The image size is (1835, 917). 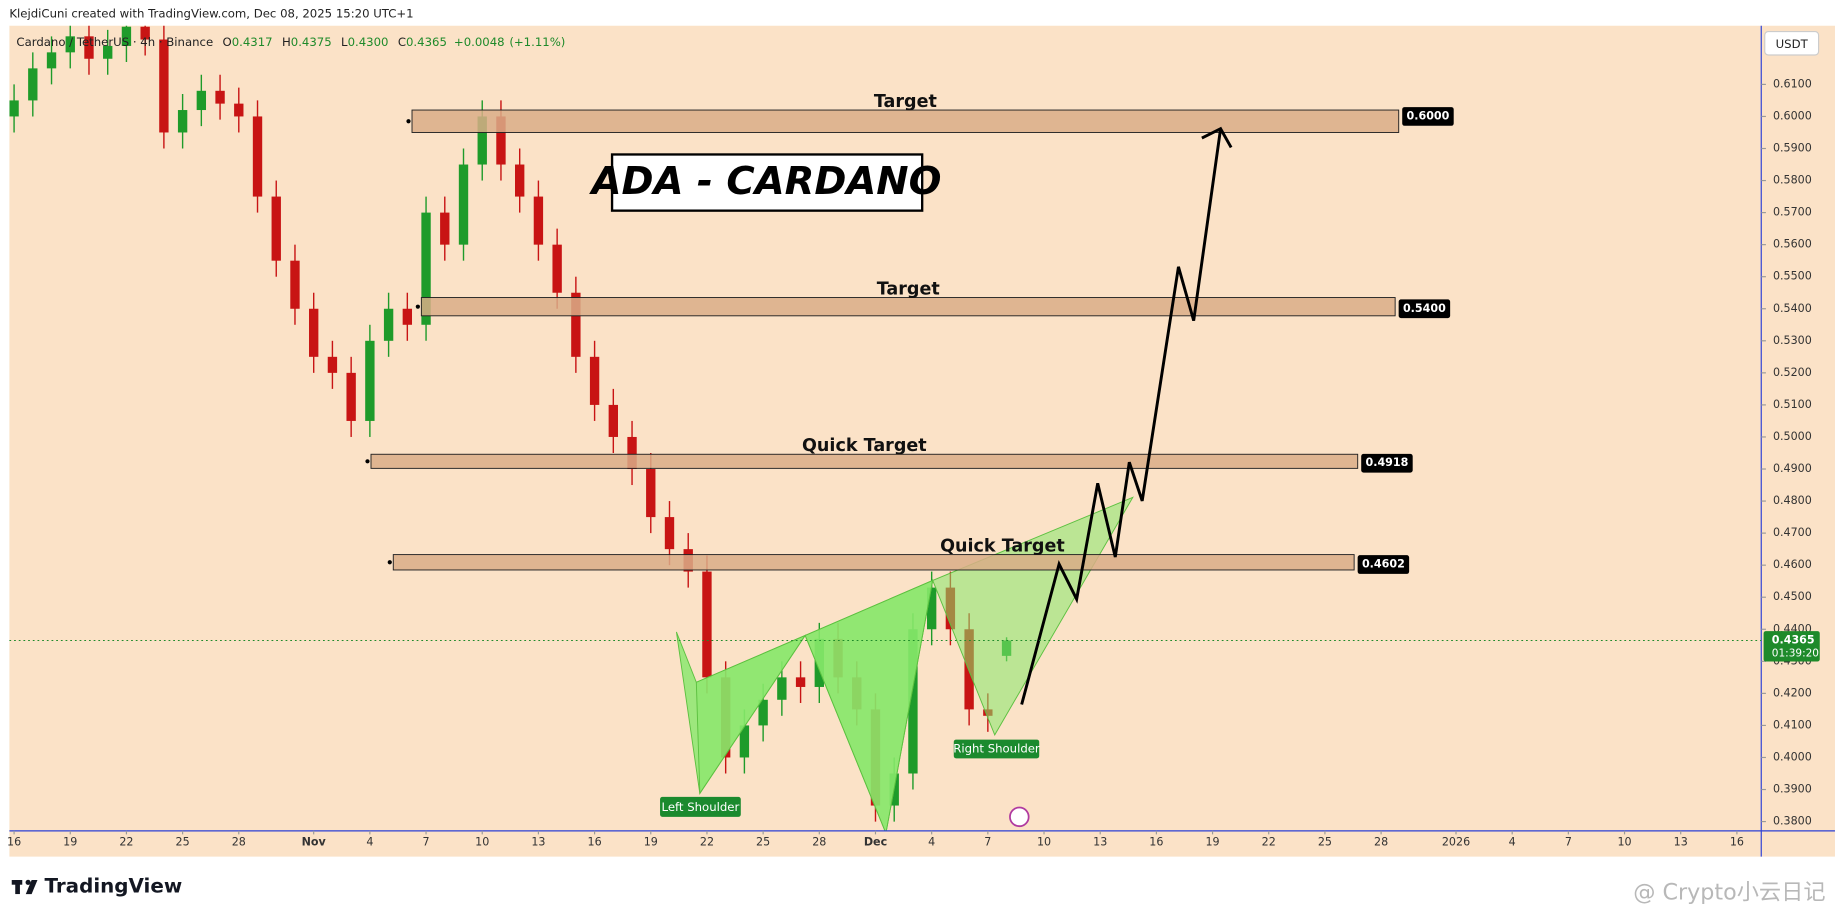 I want to click on pattern, so click(x=904, y=663).